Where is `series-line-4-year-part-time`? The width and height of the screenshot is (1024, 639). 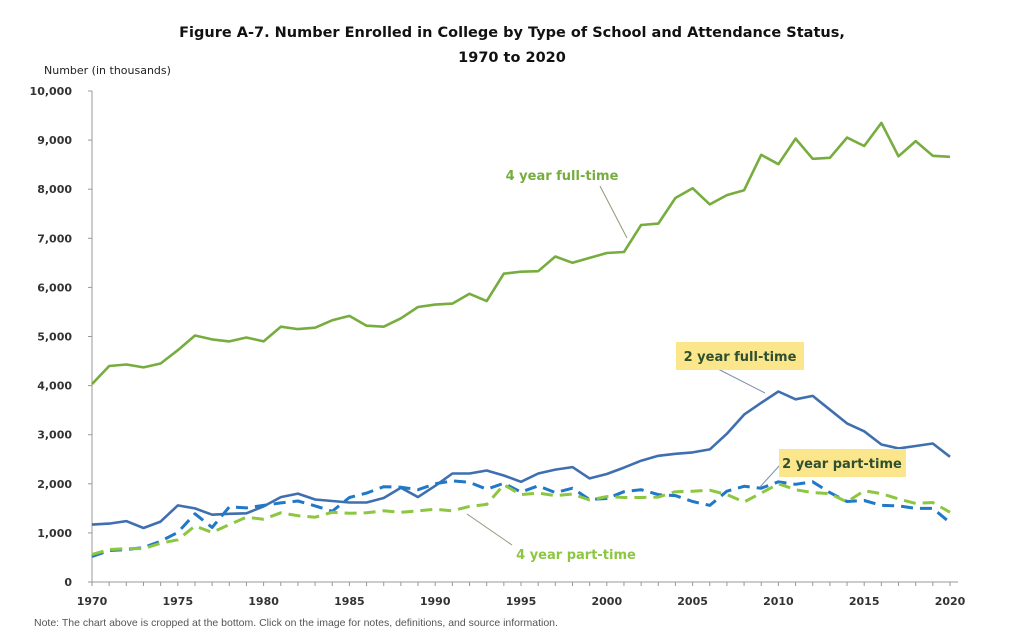
series-line-4-year-part-time is located at coordinates (521, 519).